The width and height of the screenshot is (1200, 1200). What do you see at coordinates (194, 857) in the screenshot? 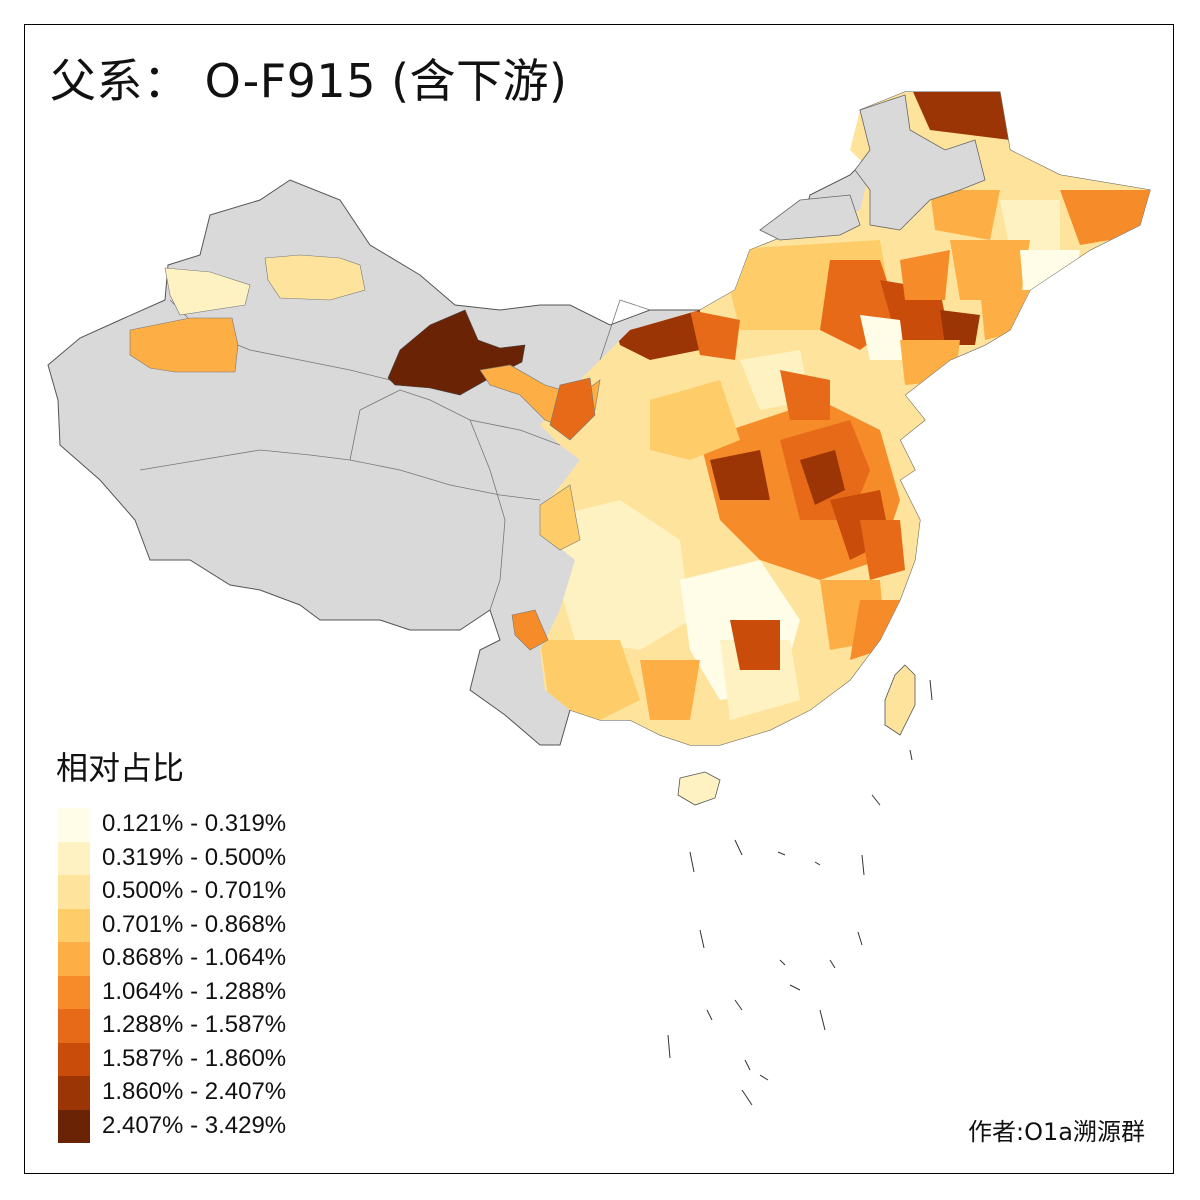
I see `legend-label: 0.319% - 0.500%` at bounding box center [194, 857].